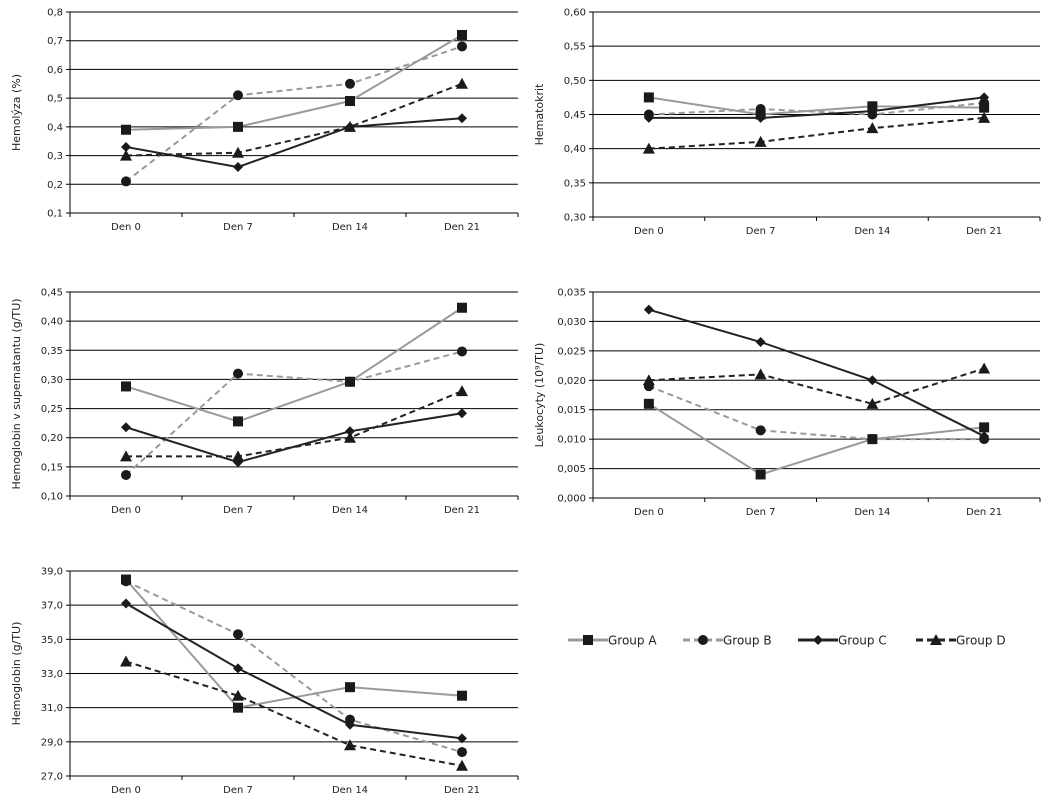  Describe the element at coordinates (571, 322) in the screenshot. I see `y-tick-label: 0,030` at that location.